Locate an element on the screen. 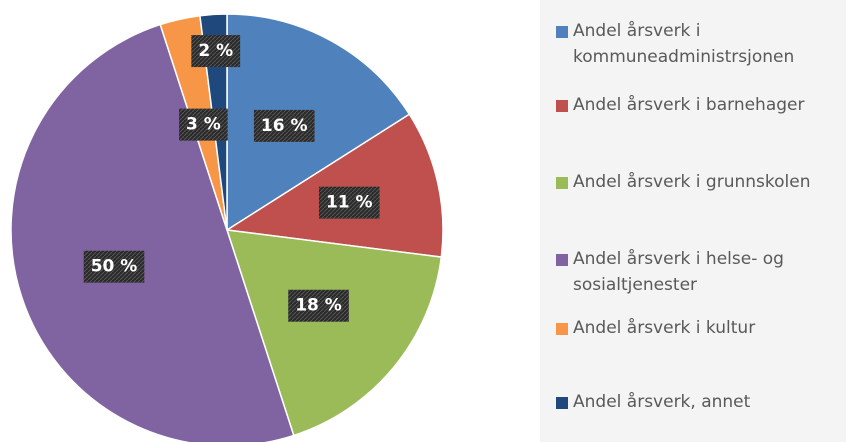  legend-item: Andel årsverk i kultur is located at coordinates (698, 328).